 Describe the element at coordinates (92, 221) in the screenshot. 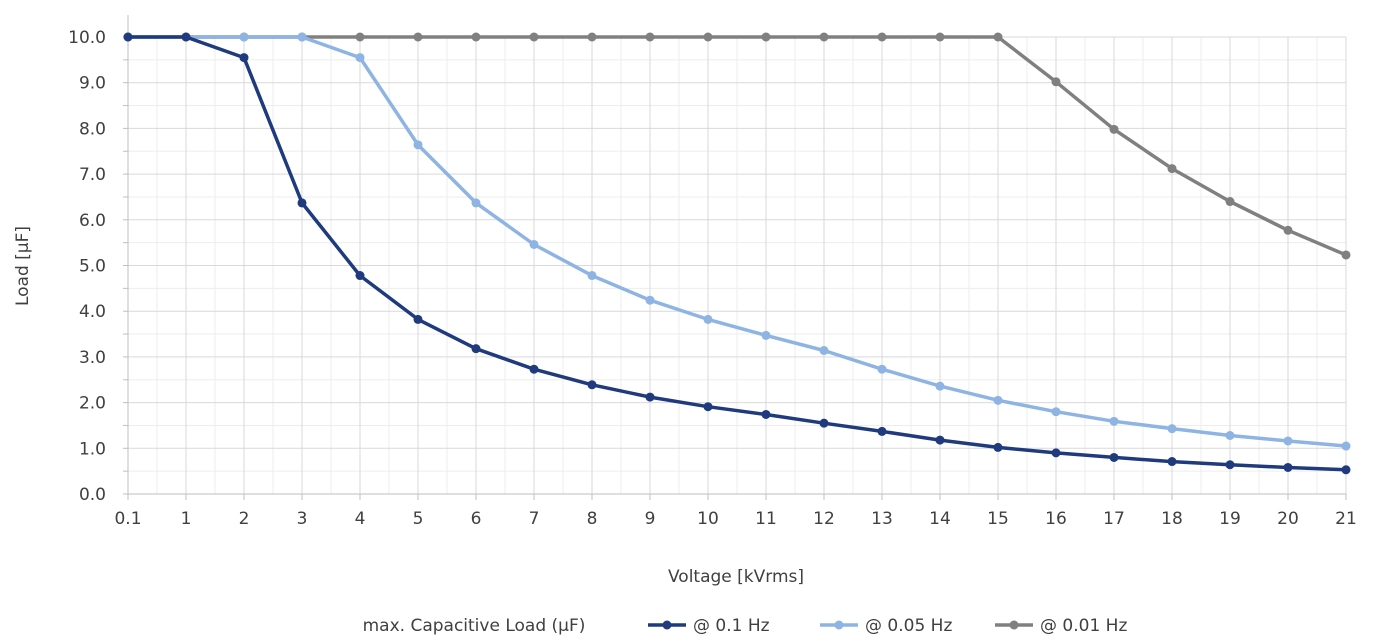

I see `y-tick-label: 6.0` at that location.